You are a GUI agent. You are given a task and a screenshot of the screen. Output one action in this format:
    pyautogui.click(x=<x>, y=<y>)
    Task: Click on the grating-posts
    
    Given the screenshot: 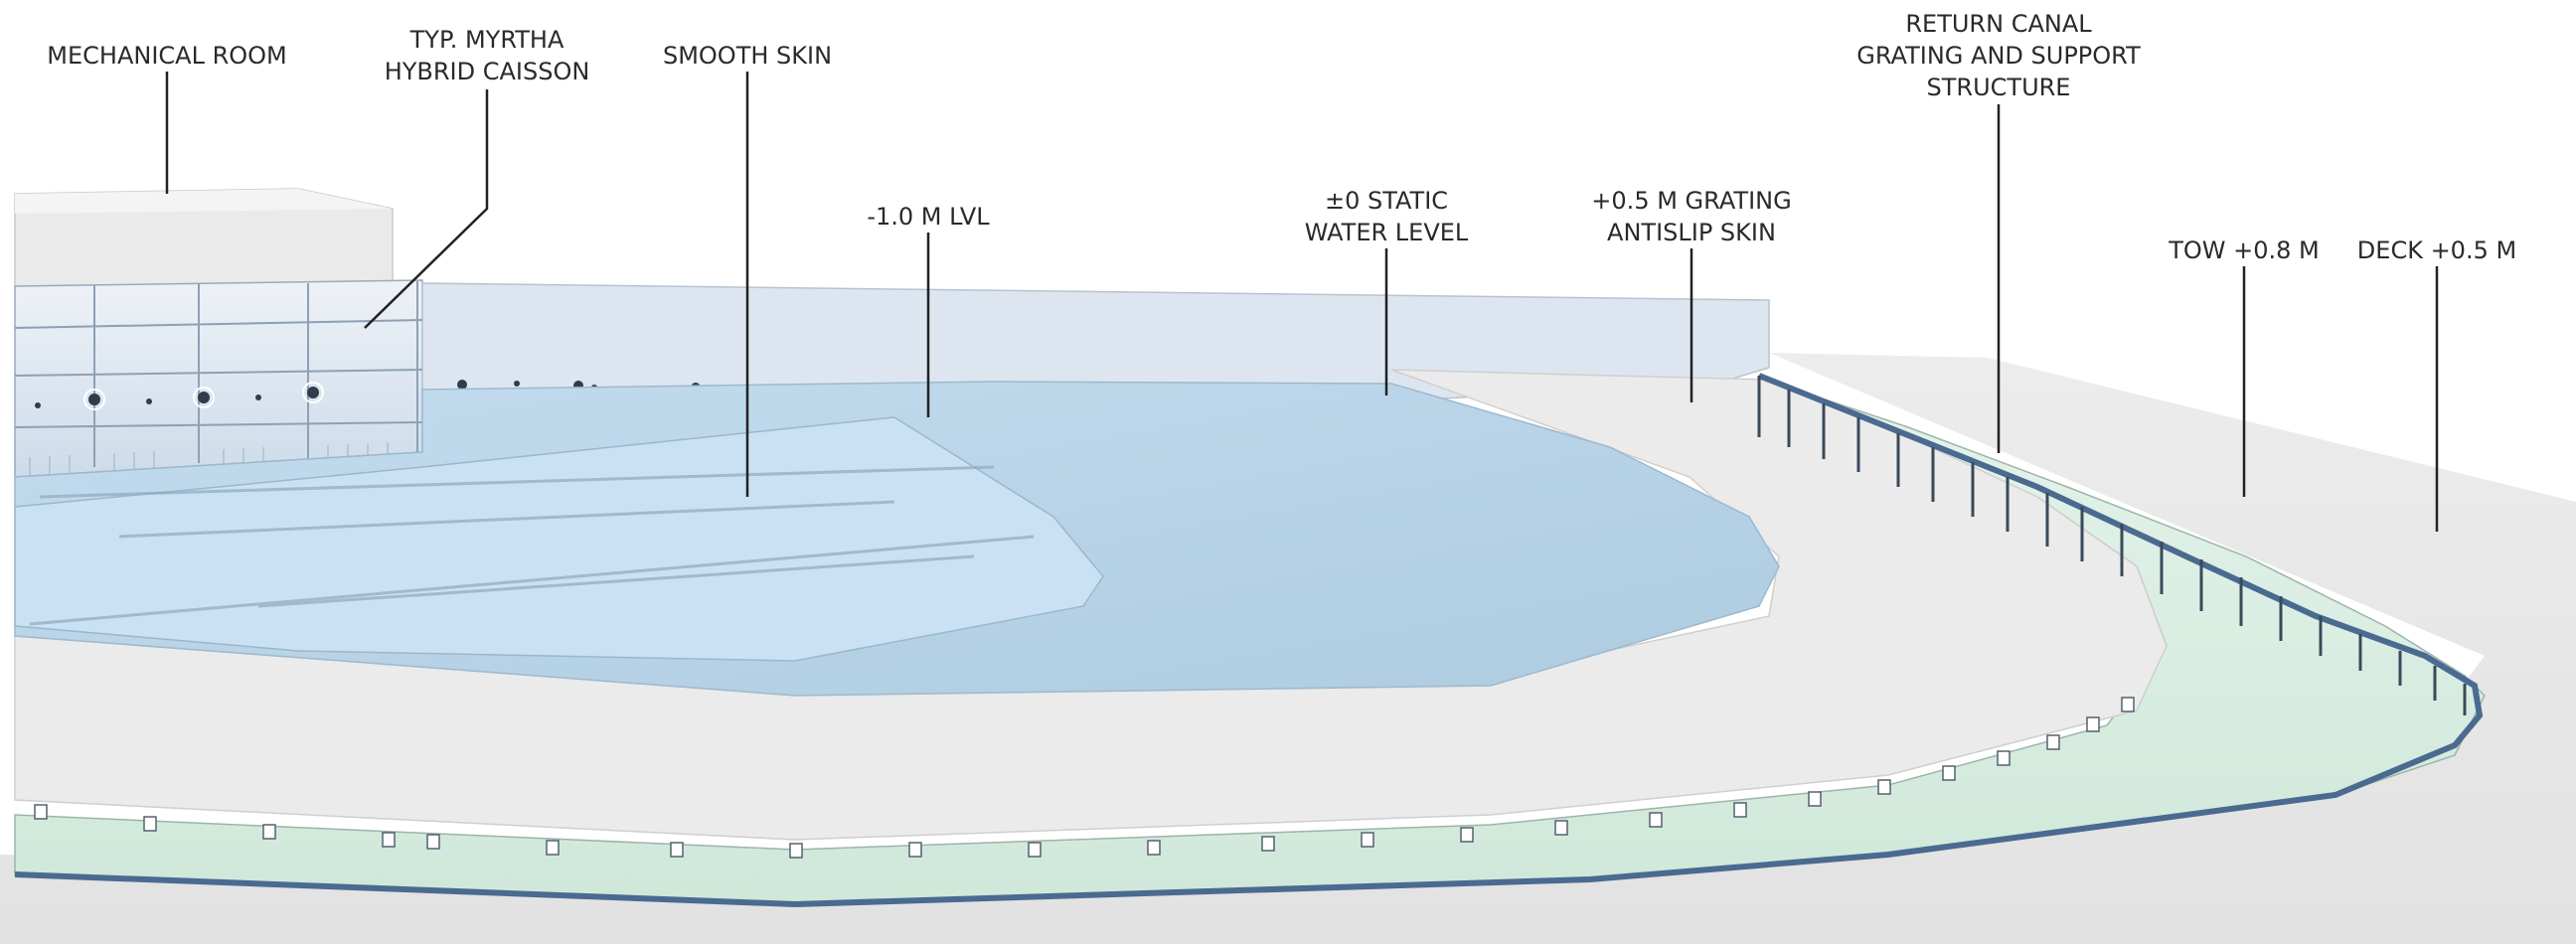 What is the action you would take?
    pyautogui.click(x=2112, y=545)
    